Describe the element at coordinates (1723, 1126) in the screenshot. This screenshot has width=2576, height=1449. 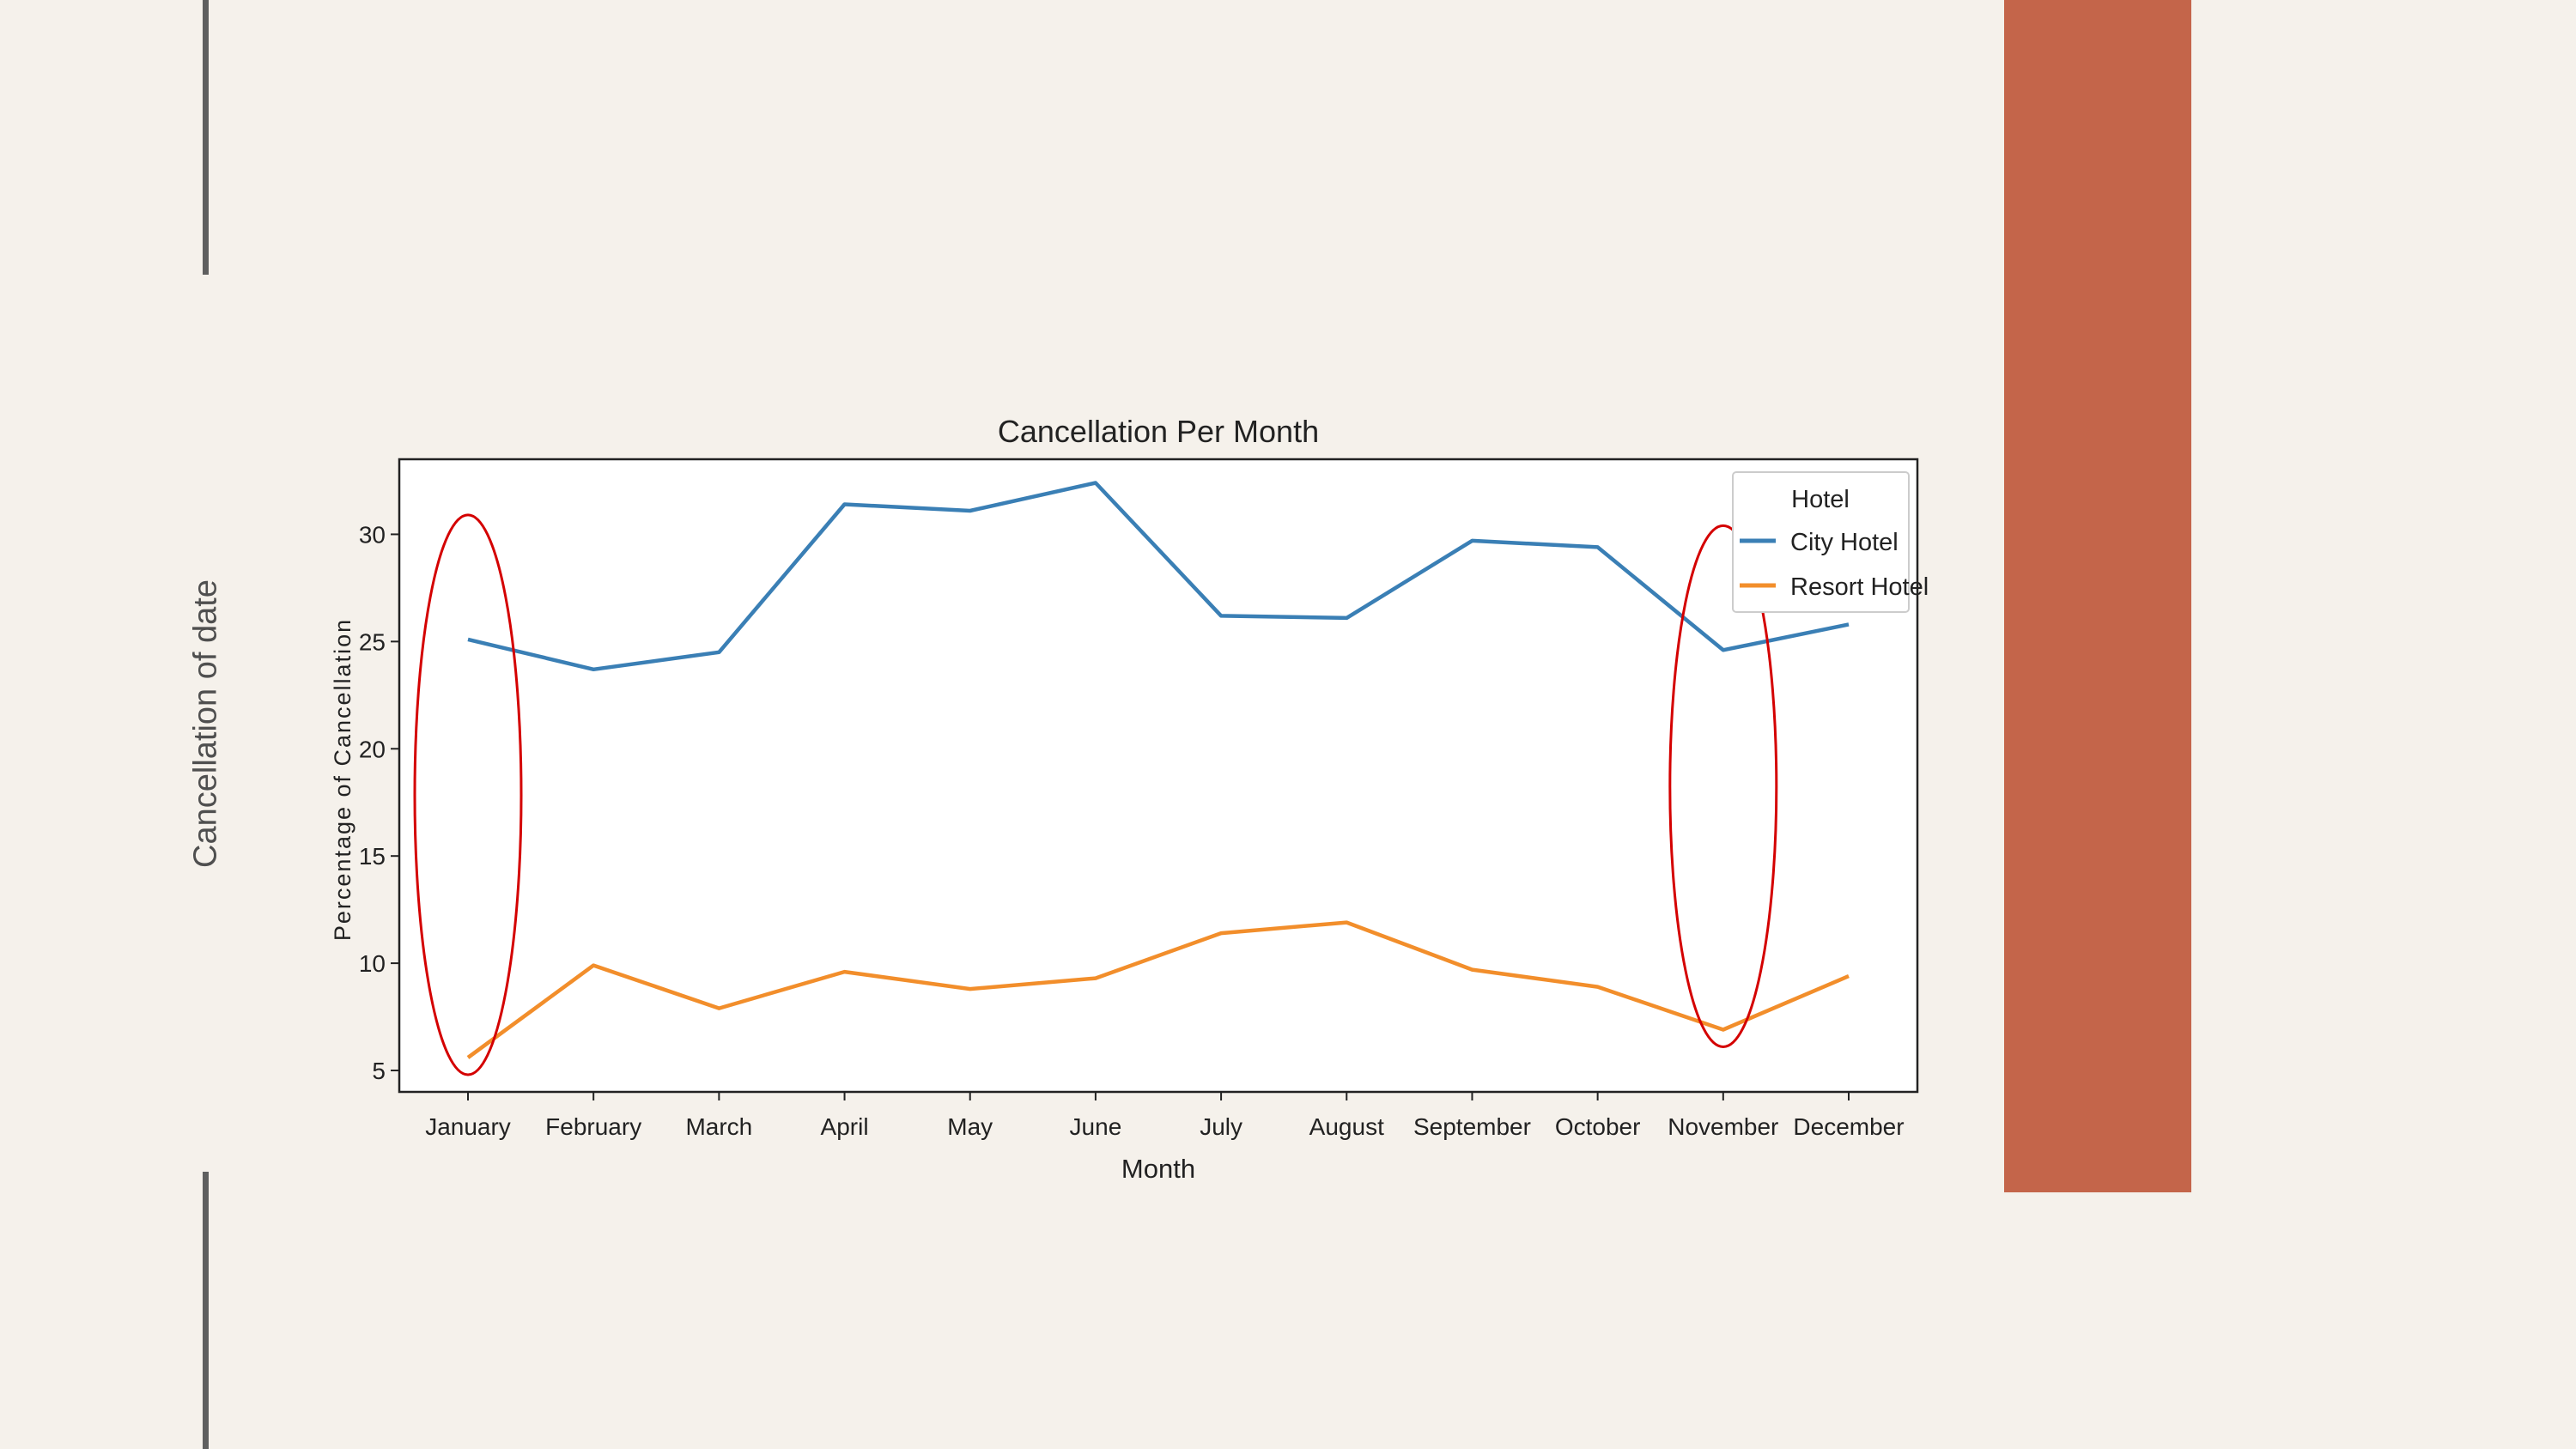
I see `x-tick-label-november: November` at that location.